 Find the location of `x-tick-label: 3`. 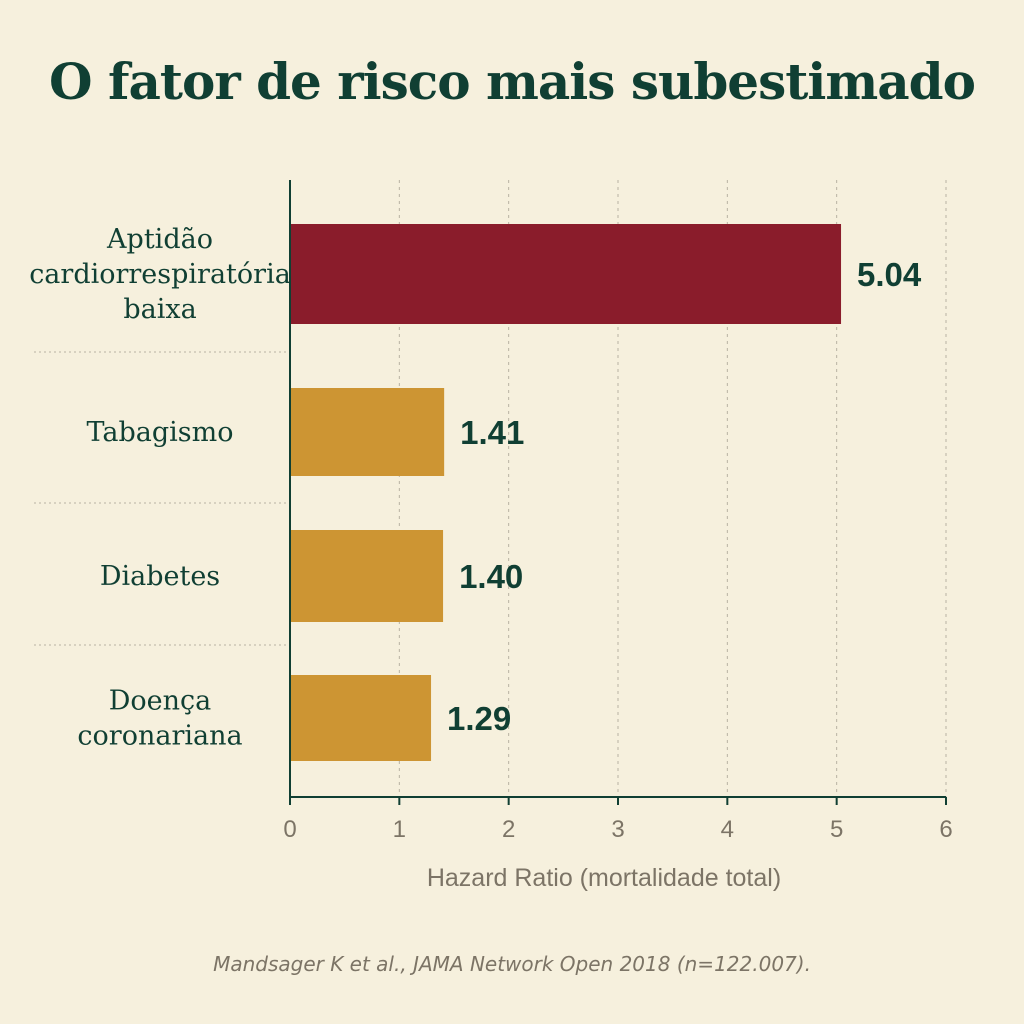

x-tick-label: 3 is located at coordinates (617, 829).